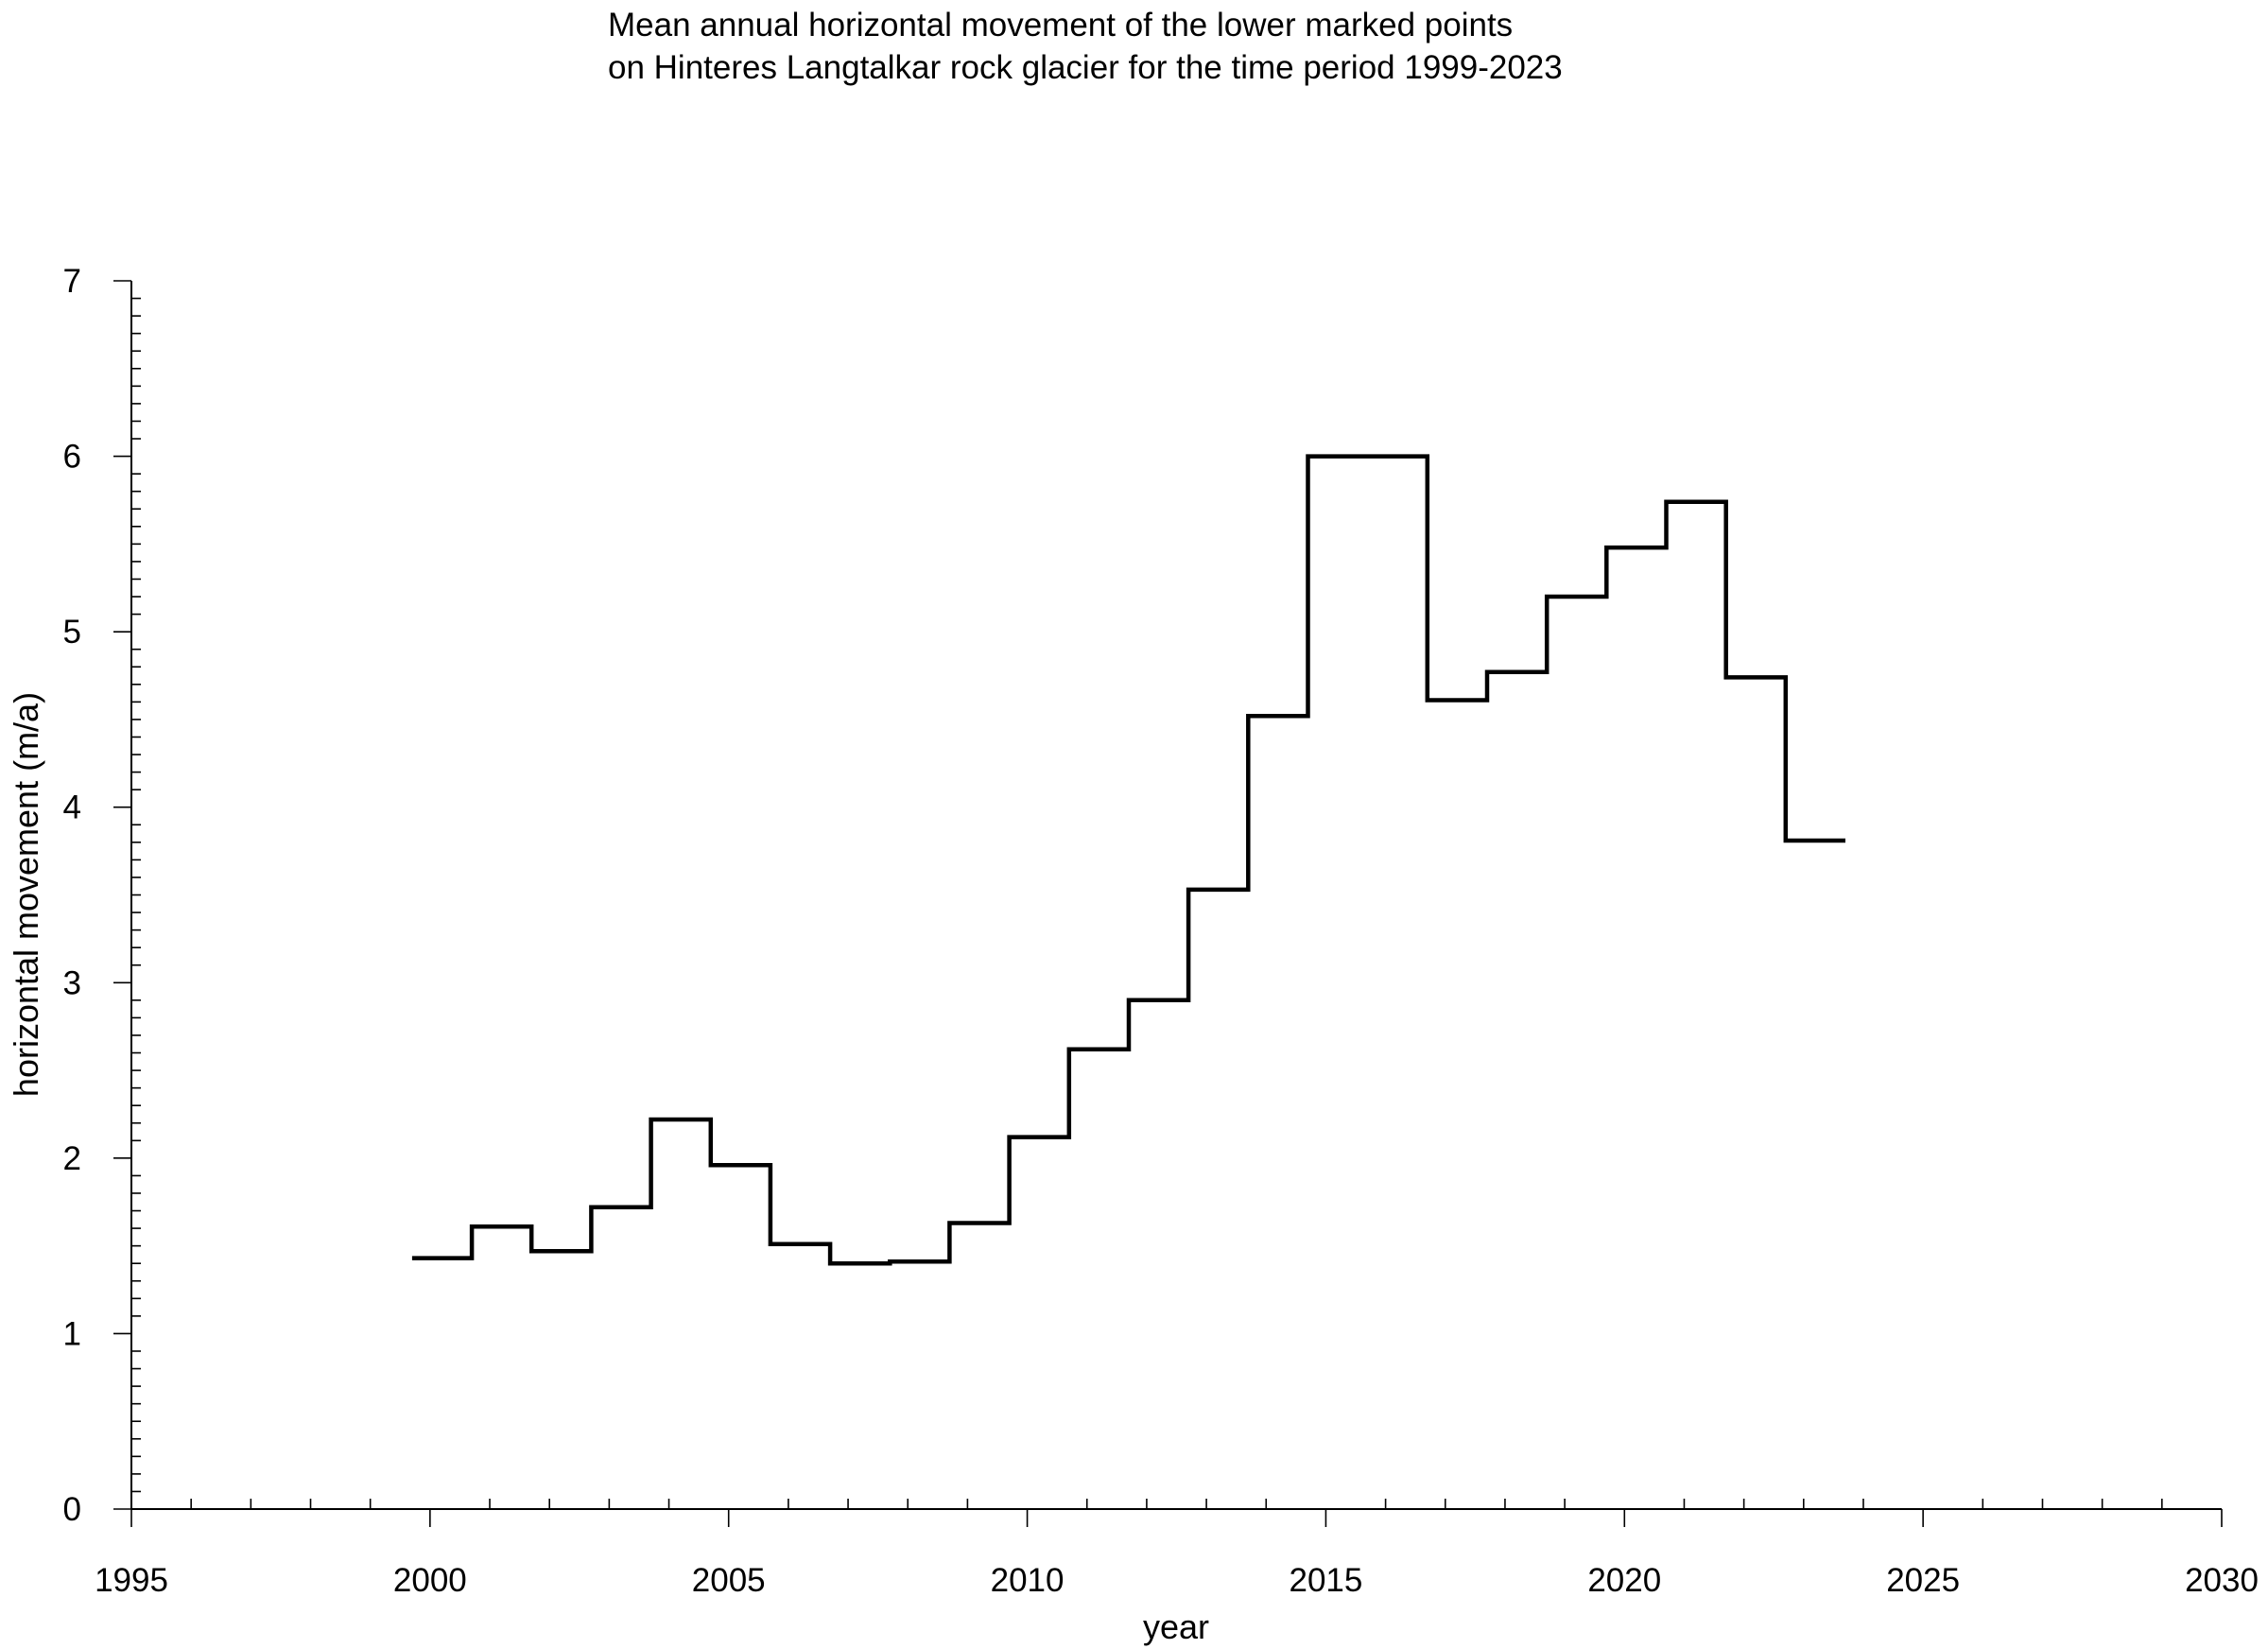  What do you see at coordinates (1176, 1626) in the screenshot?
I see `x-axis-label: year` at bounding box center [1176, 1626].